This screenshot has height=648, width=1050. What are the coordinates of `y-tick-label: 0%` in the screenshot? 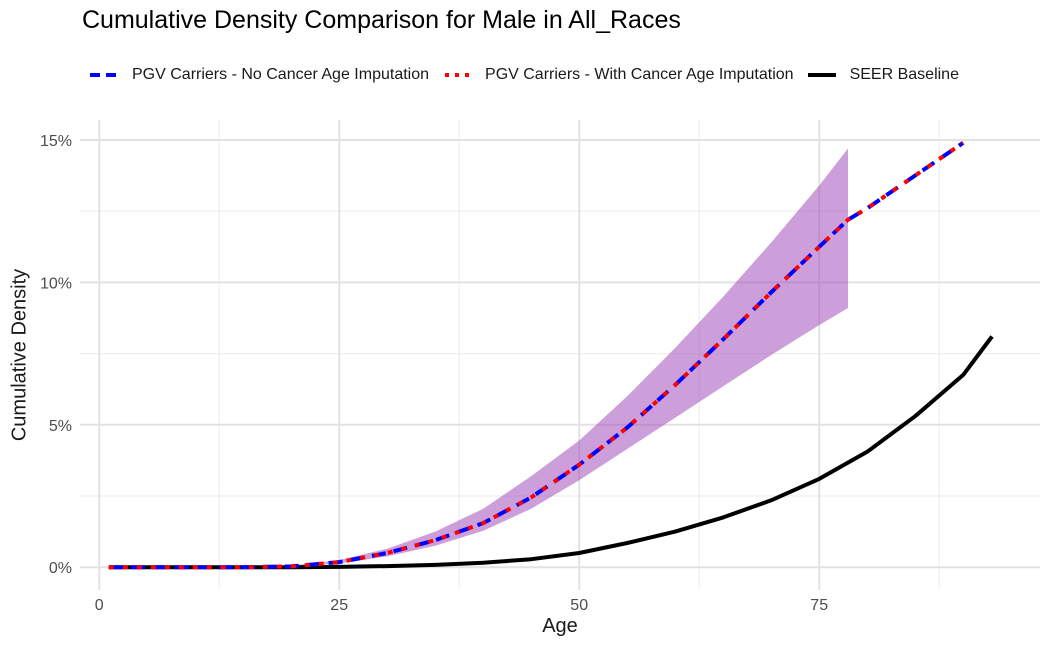 It's located at (60, 568).